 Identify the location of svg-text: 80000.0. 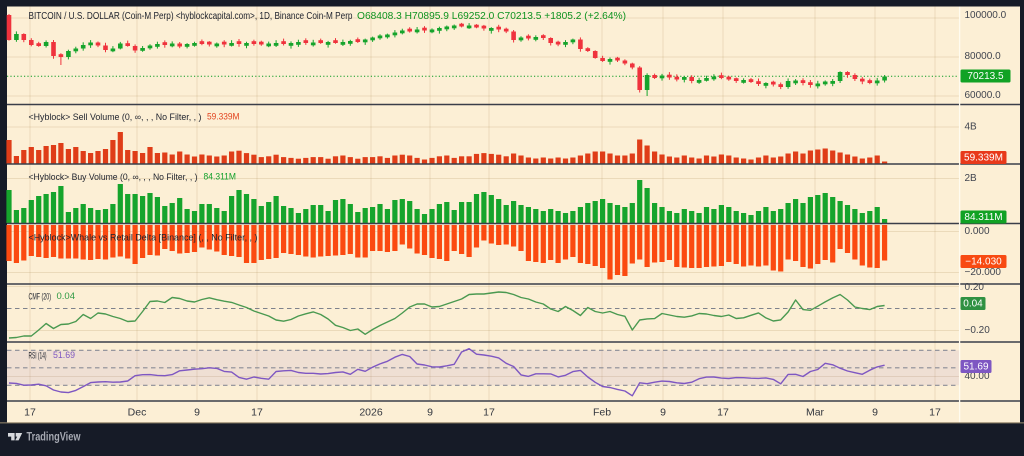
(983, 56).